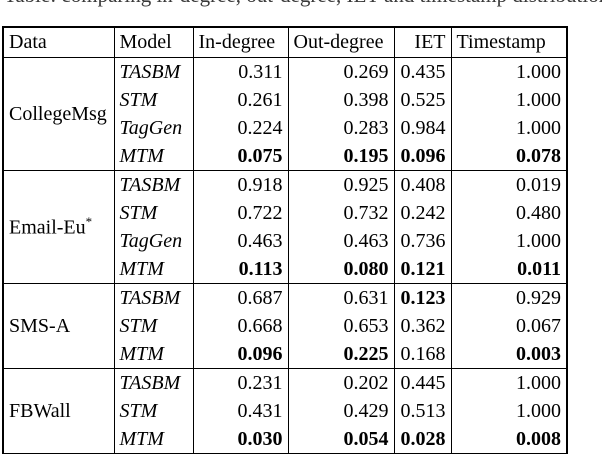 The height and width of the screenshot is (454, 602). Describe the element at coordinates (240, 42) in the screenshot. I see `column-header-in-degree: In-degree` at that location.